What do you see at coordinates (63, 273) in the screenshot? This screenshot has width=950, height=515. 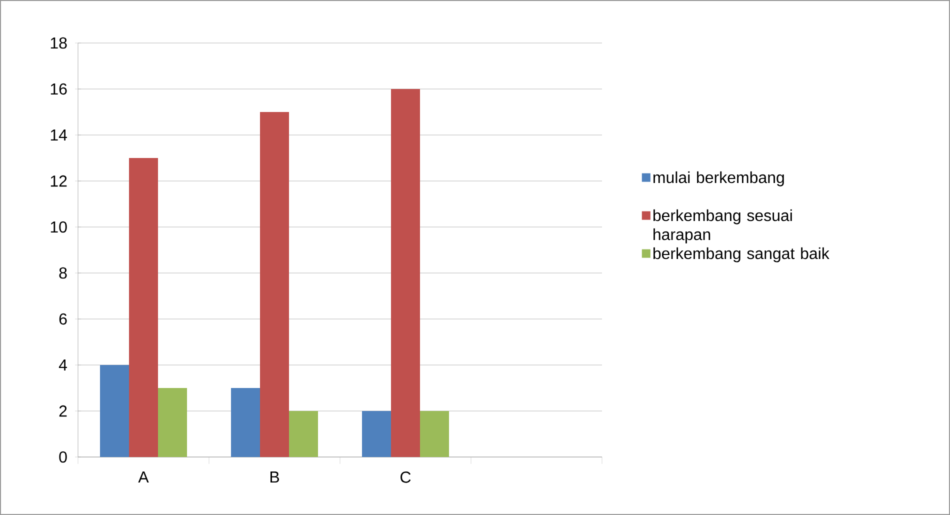 I see `y-tick-label: 8` at bounding box center [63, 273].